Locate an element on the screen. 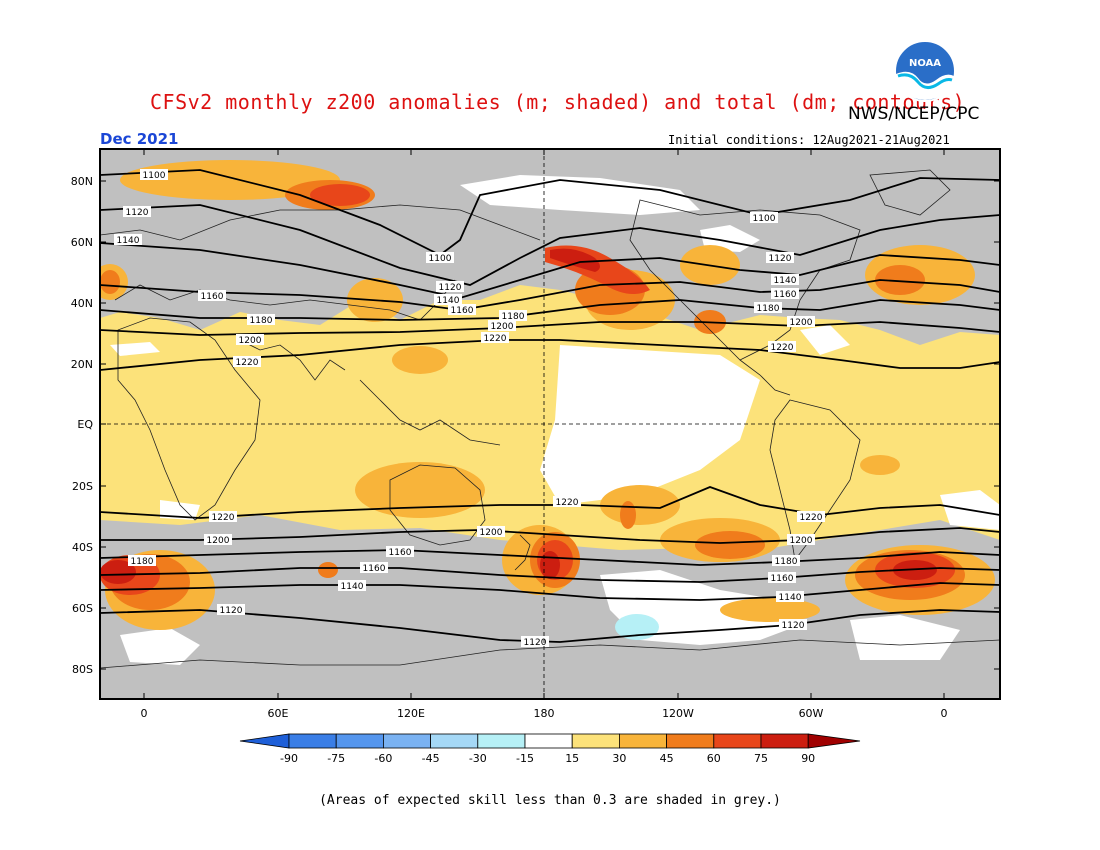  colorbar-label: -45 is located at coordinates (431, 758).